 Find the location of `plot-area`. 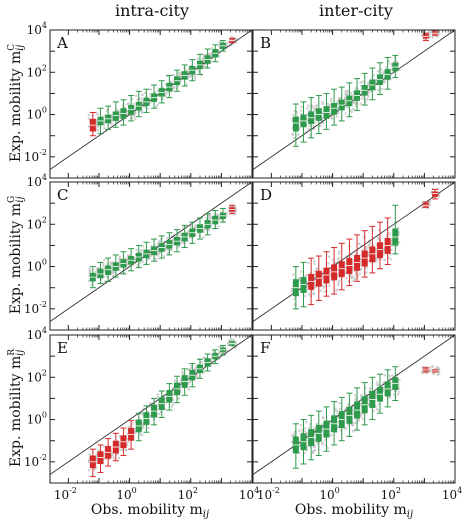

plot-area is located at coordinates (151, 409).